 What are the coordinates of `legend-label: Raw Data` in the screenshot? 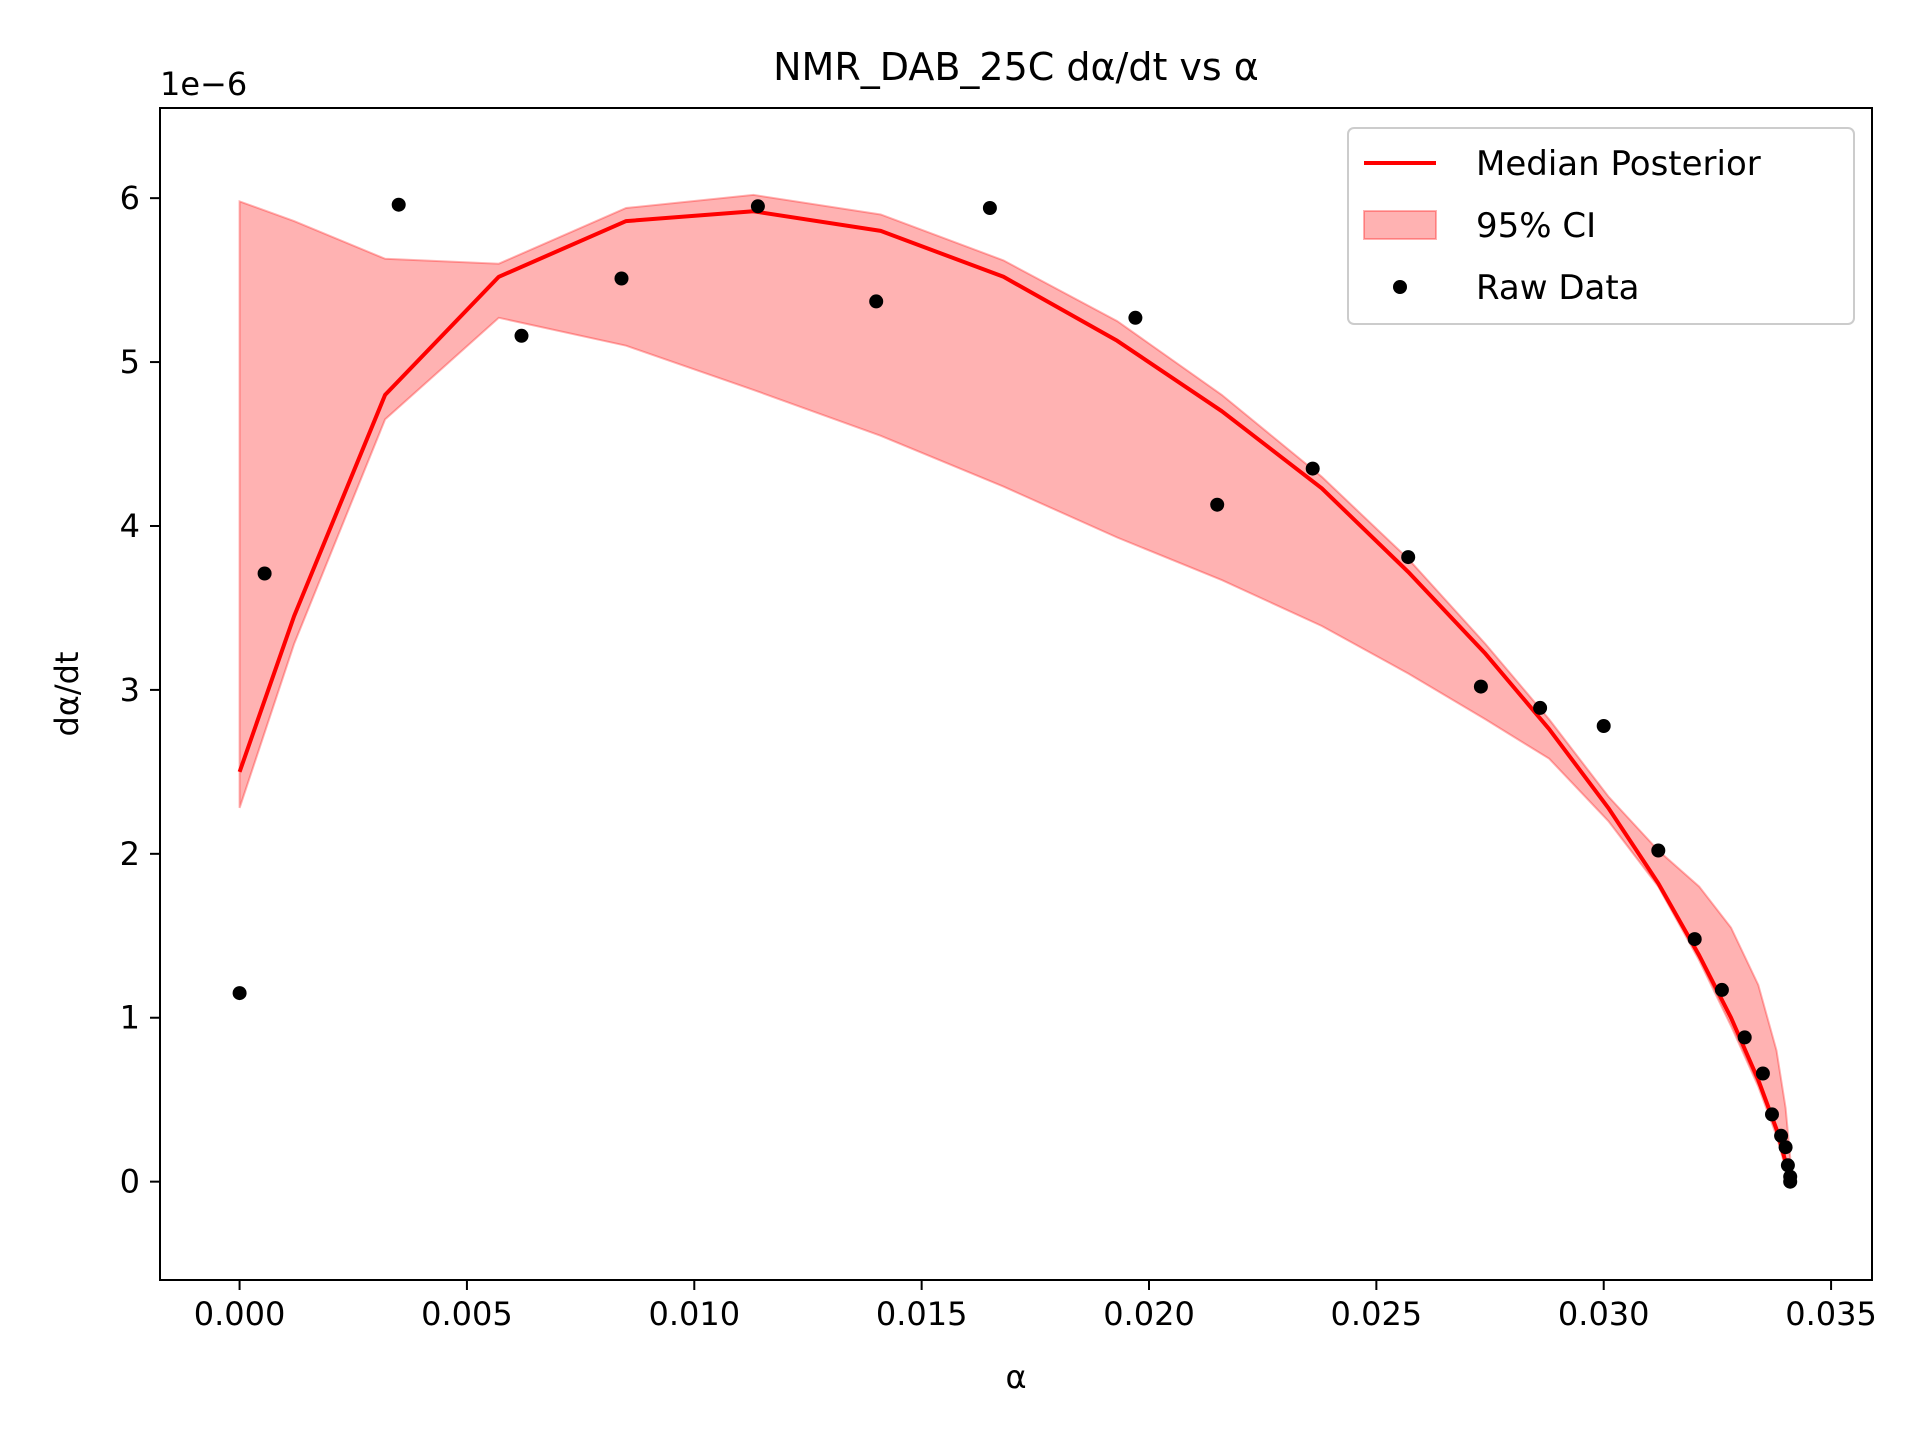 It's located at (1558, 288).